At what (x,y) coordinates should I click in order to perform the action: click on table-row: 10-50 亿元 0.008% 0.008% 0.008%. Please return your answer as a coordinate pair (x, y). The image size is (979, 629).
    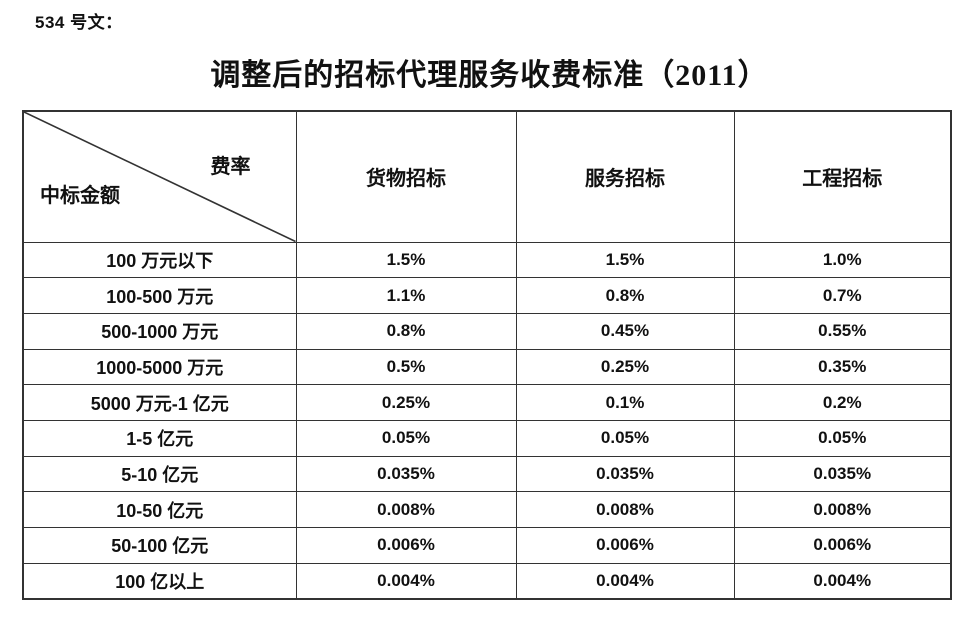
    Looking at the image, I should click on (487, 509).